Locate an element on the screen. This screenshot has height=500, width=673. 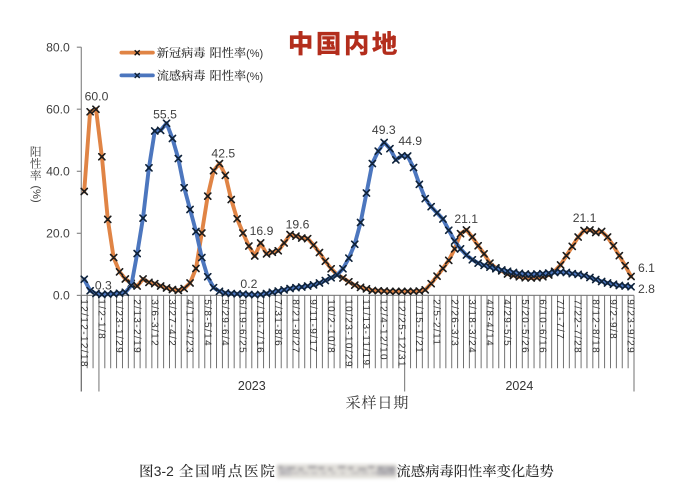
svg-text: 0.3 is located at coordinates (103, 285).